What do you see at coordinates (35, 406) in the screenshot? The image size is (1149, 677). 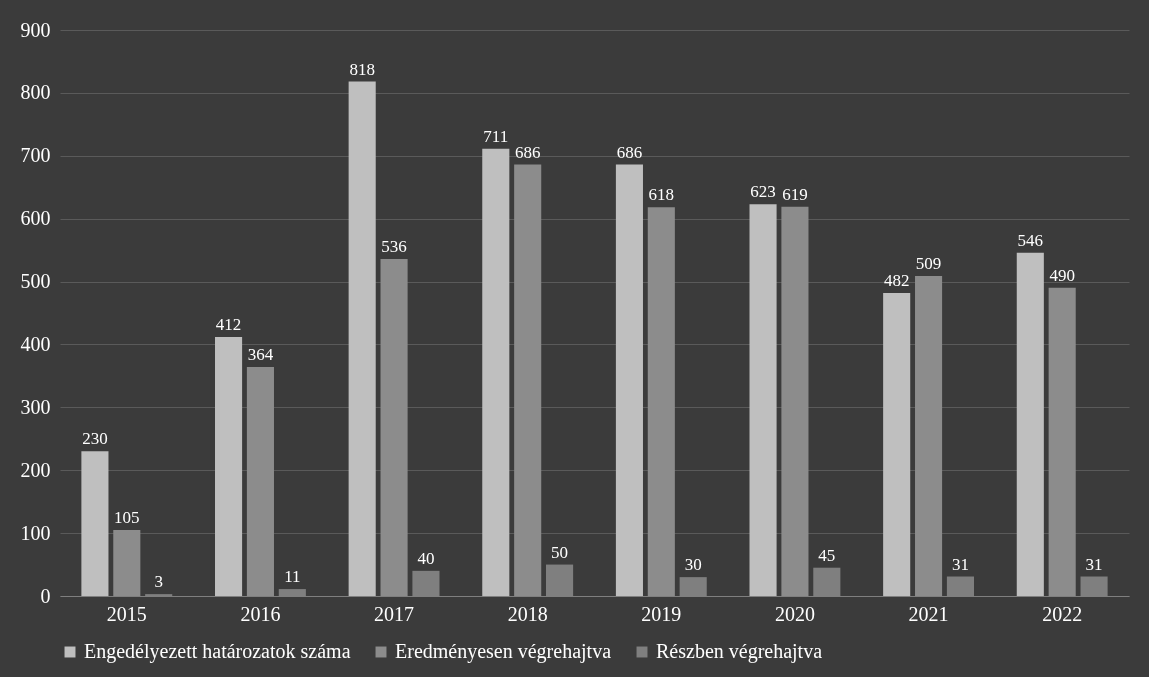 I see `y-tick-label: 300` at bounding box center [35, 406].